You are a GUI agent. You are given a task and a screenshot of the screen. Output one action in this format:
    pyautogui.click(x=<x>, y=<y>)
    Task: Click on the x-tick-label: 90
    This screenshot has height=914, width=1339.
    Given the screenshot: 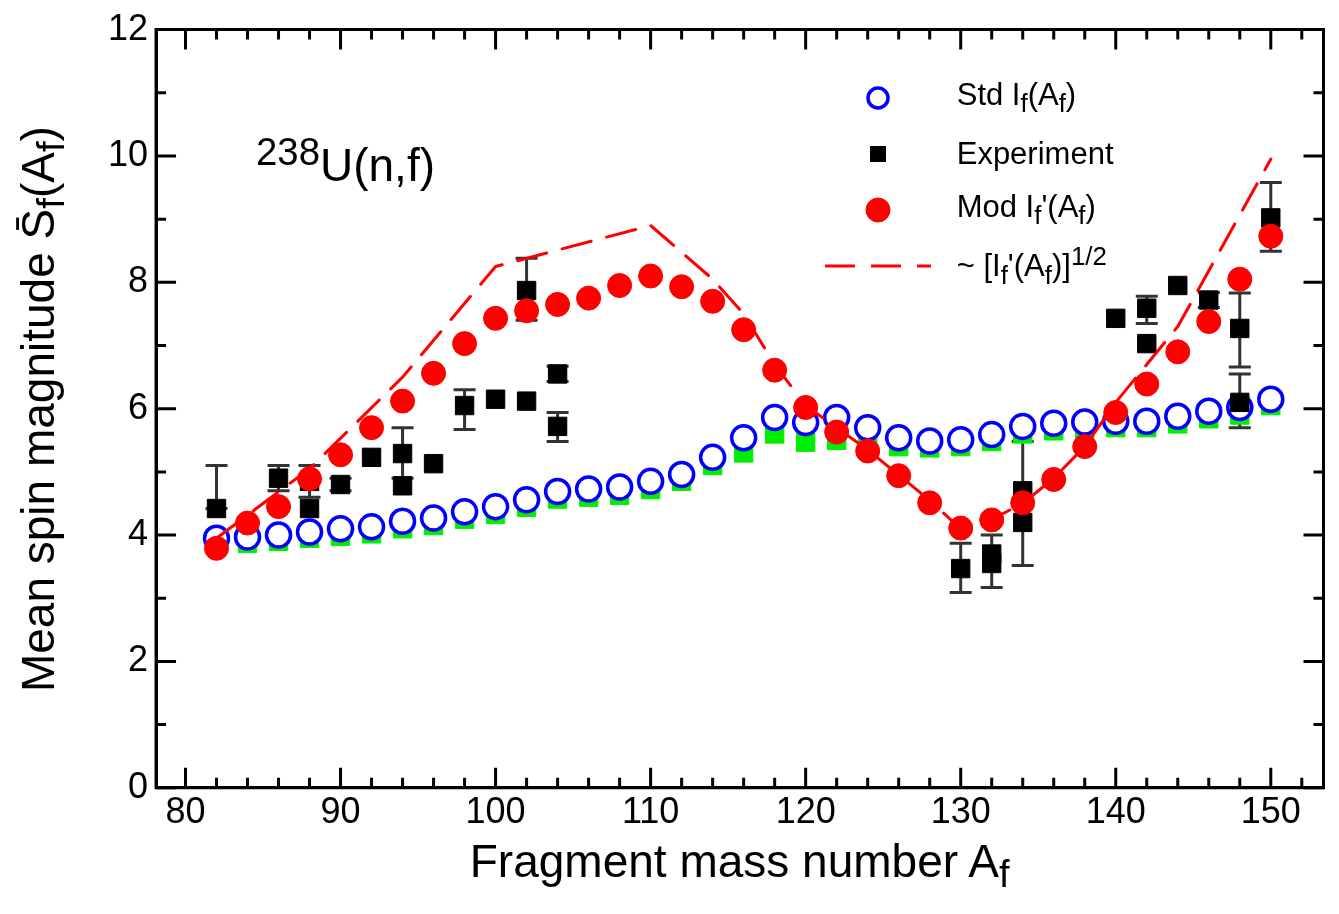 What is the action you would take?
    pyautogui.click(x=340, y=811)
    